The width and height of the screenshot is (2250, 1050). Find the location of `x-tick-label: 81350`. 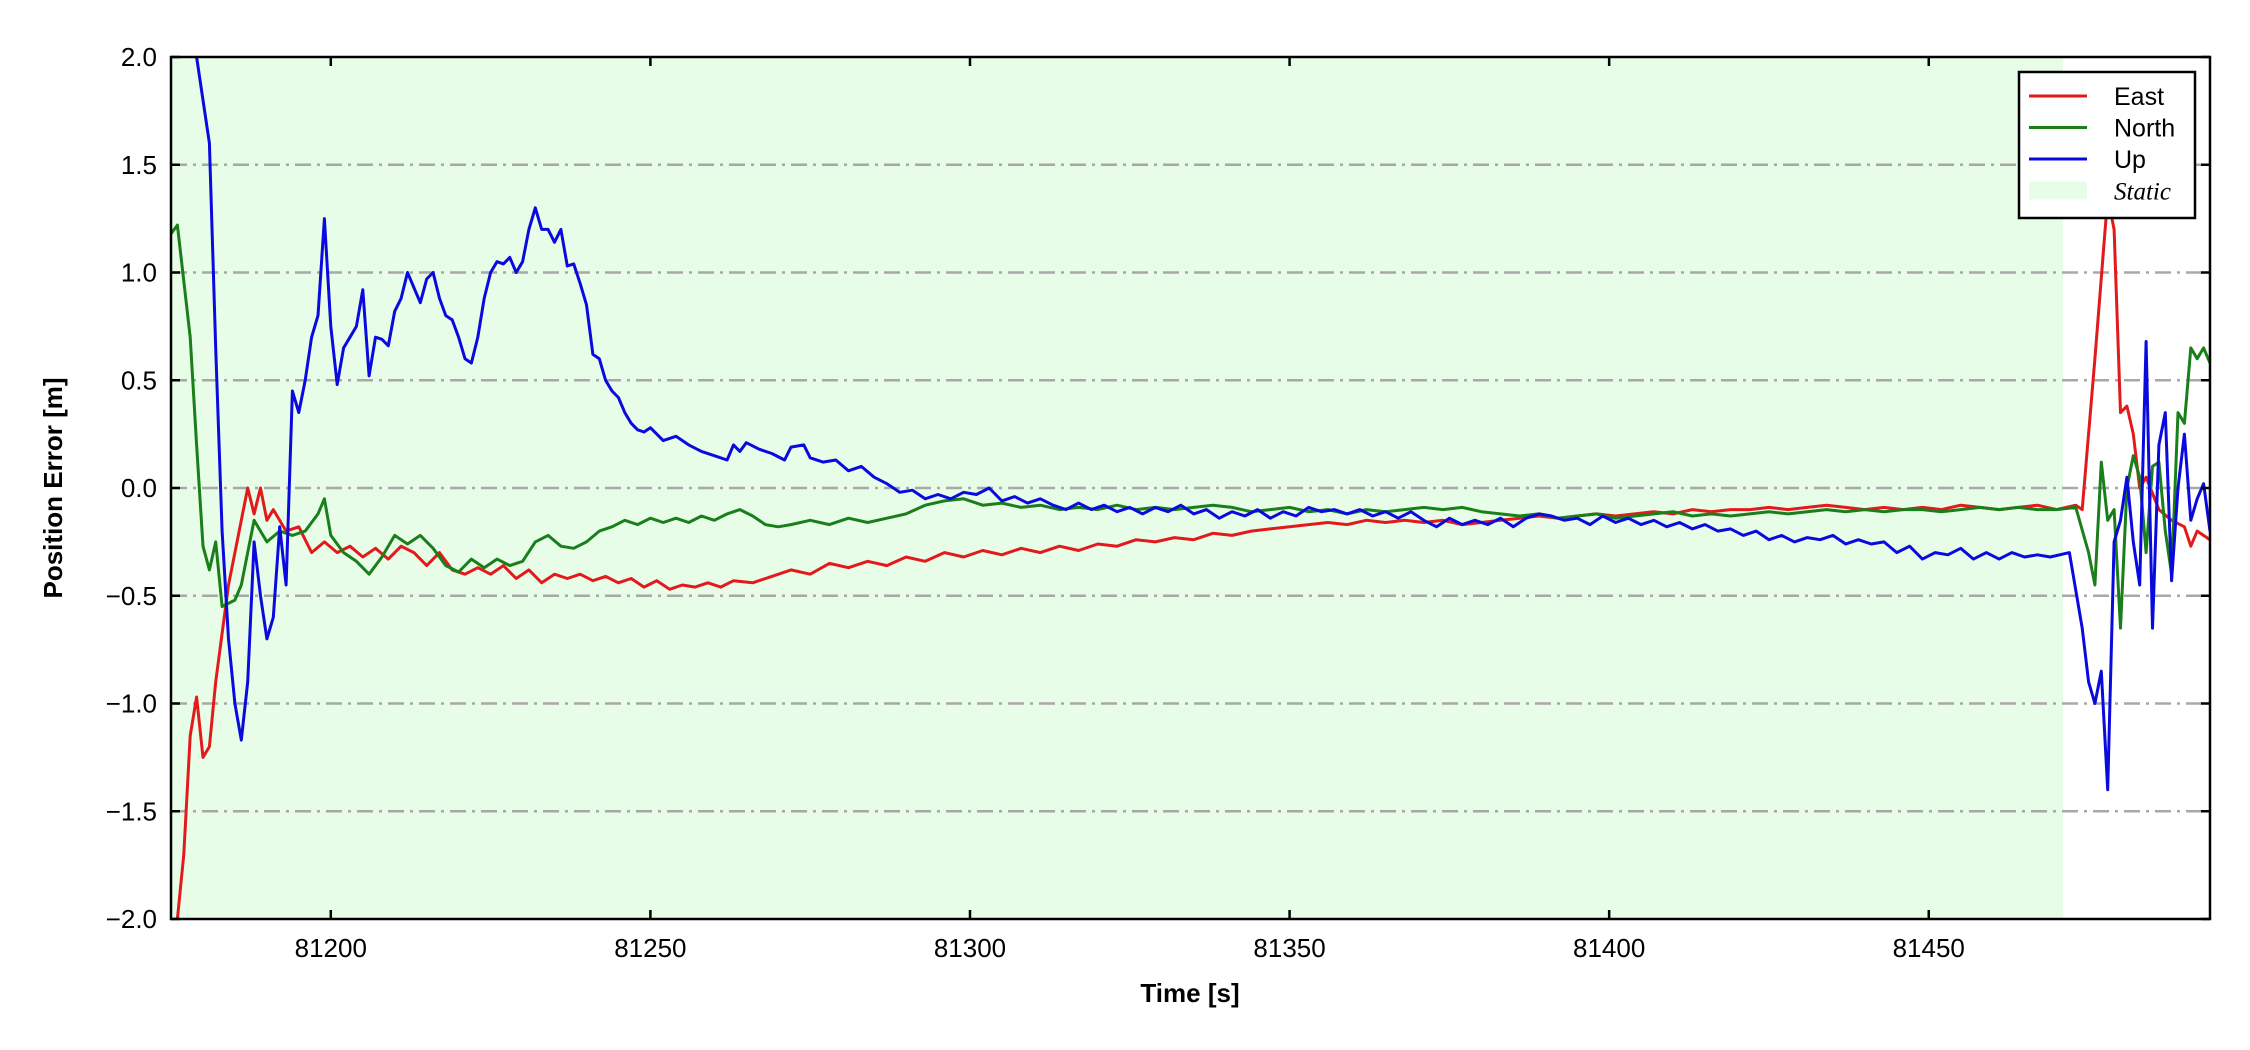

x-tick-label: 81350 is located at coordinates (1289, 948).